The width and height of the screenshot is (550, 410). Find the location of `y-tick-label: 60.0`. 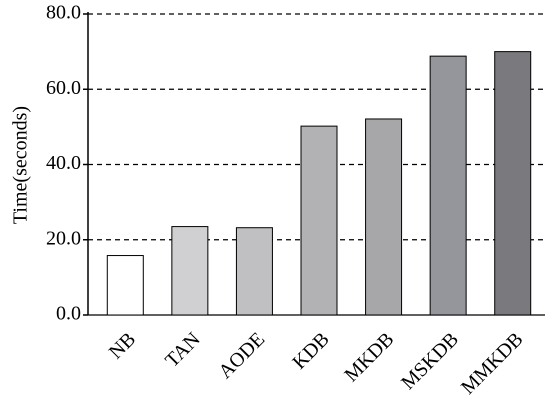

y-tick-label: 60.0 is located at coordinates (63, 88).